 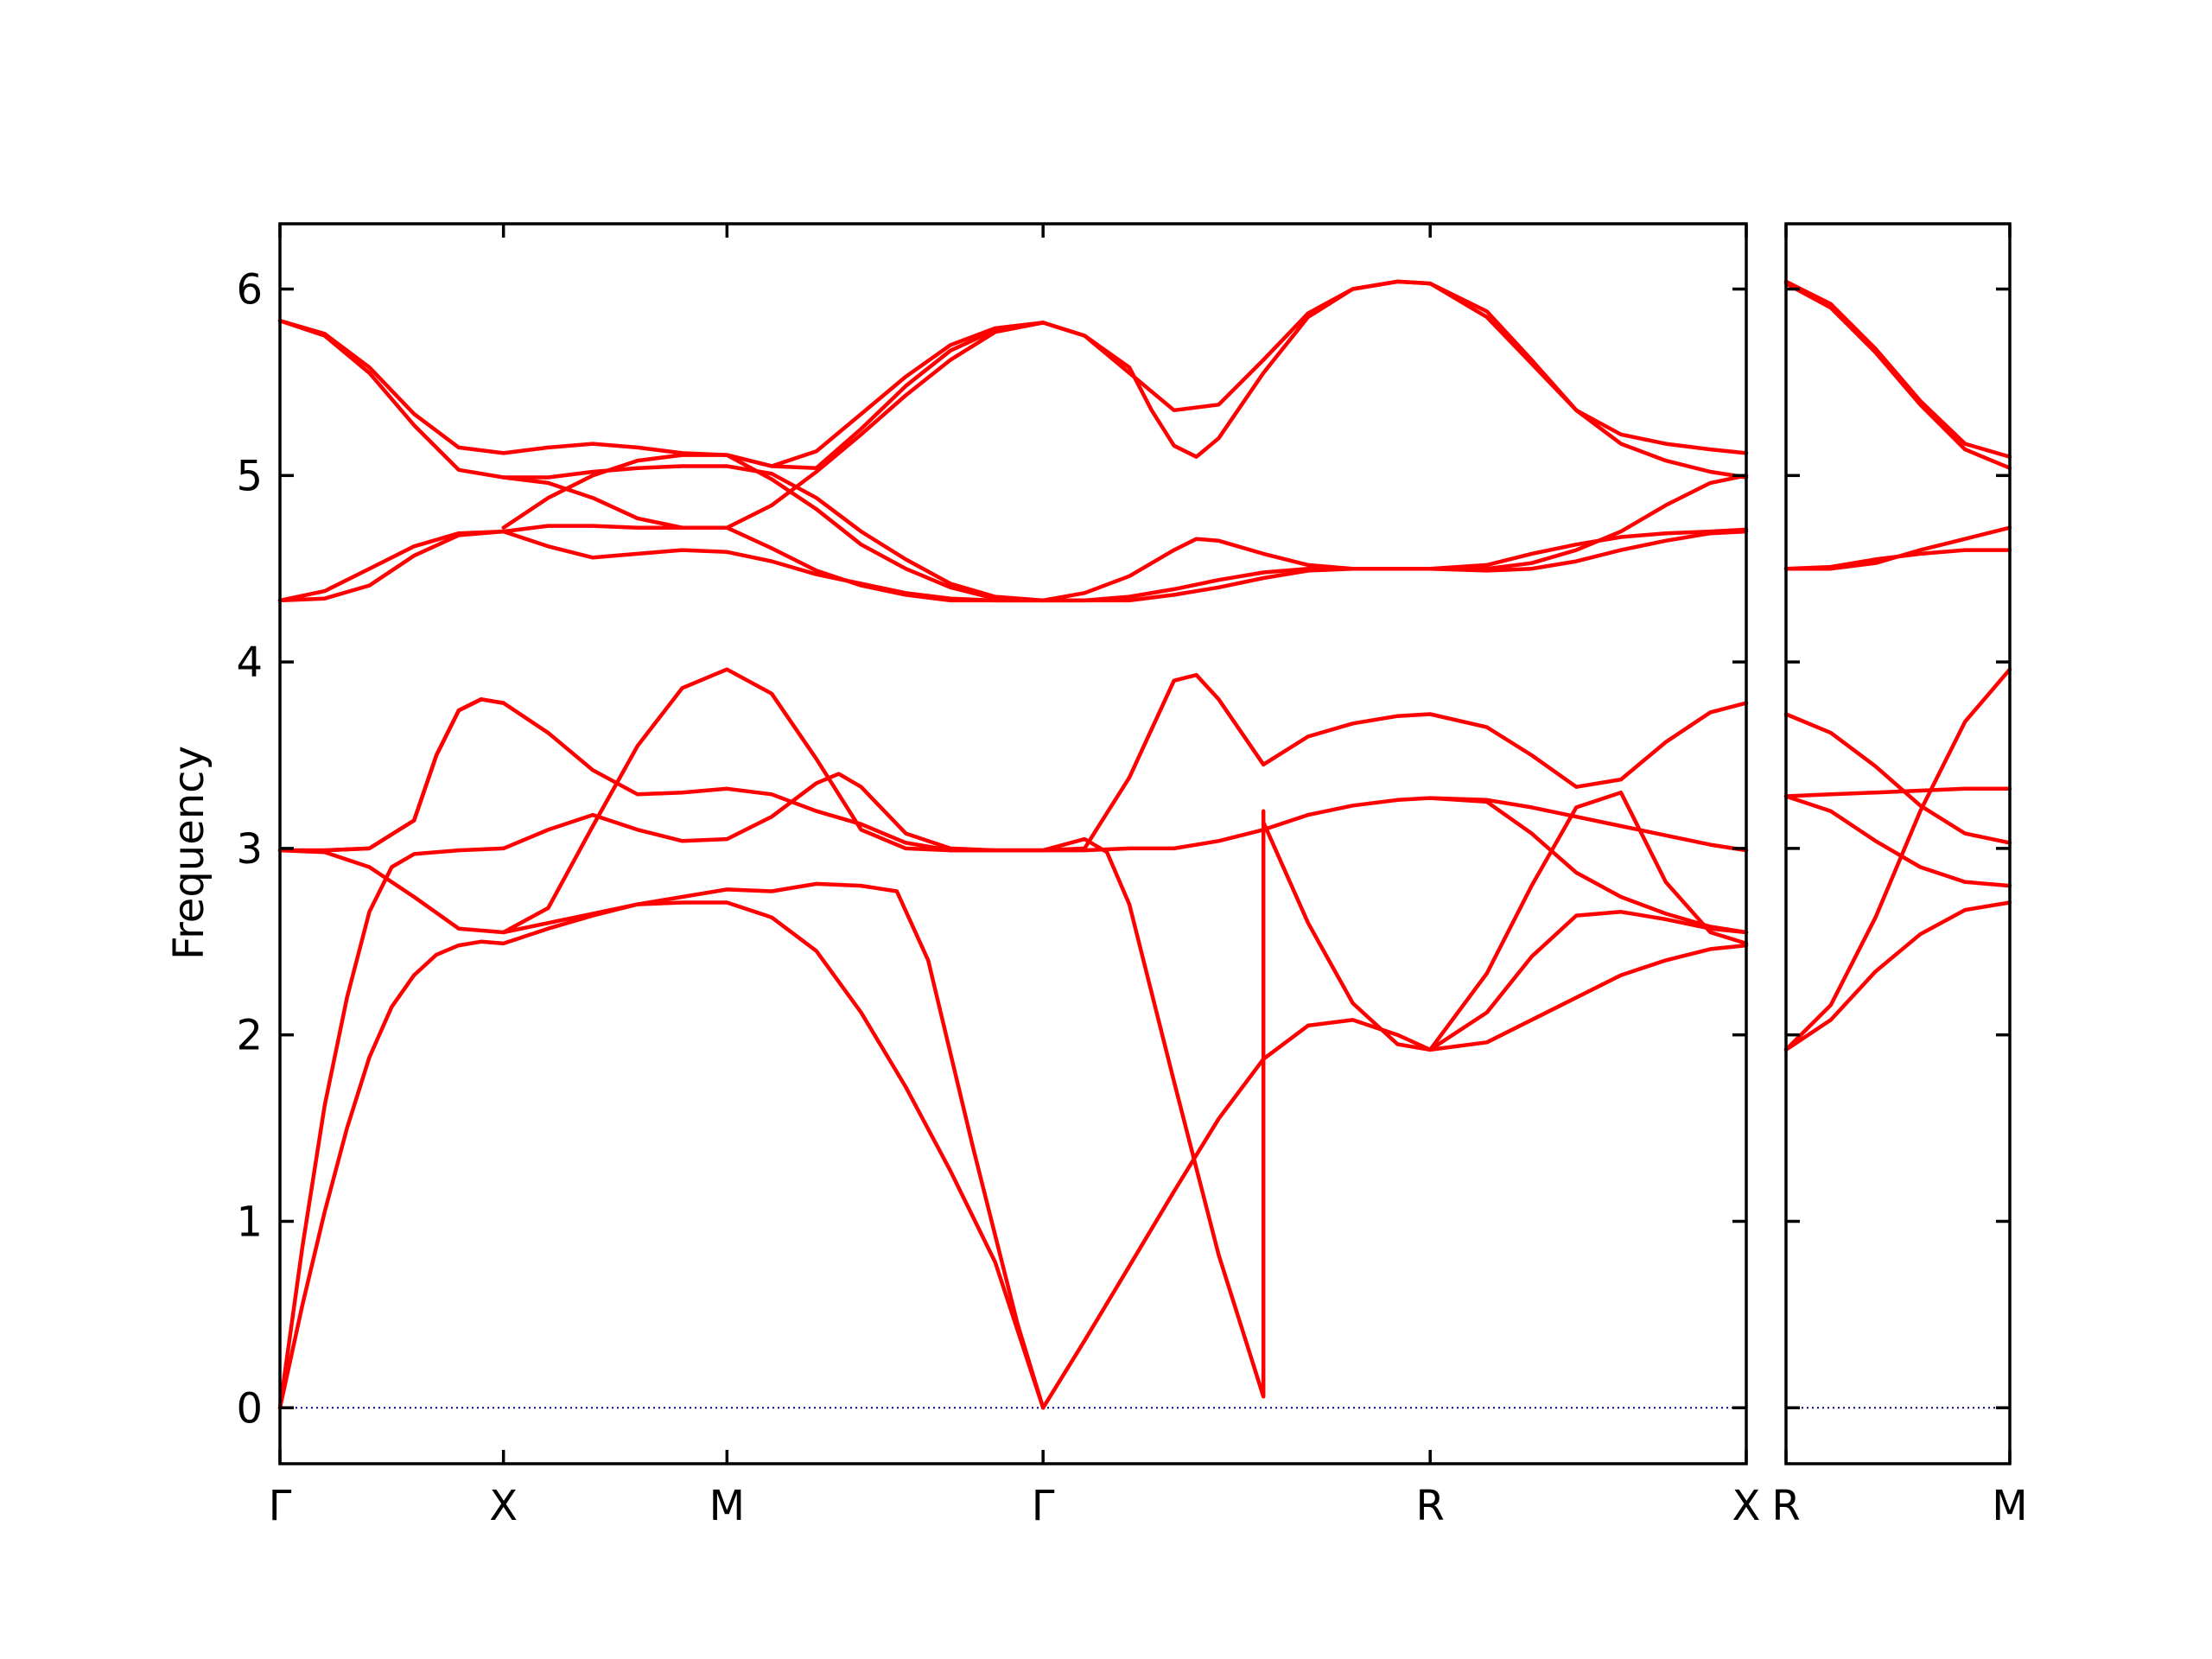 I want to click on y-tick-label: 6, so click(x=249, y=290).